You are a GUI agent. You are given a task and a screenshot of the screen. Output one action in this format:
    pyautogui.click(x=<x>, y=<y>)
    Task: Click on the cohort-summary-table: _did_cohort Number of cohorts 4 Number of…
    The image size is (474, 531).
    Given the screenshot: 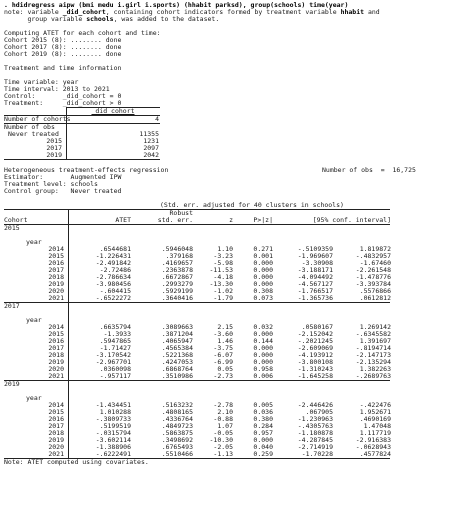 What is the action you would take?
    pyautogui.click(x=239, y=133)
    